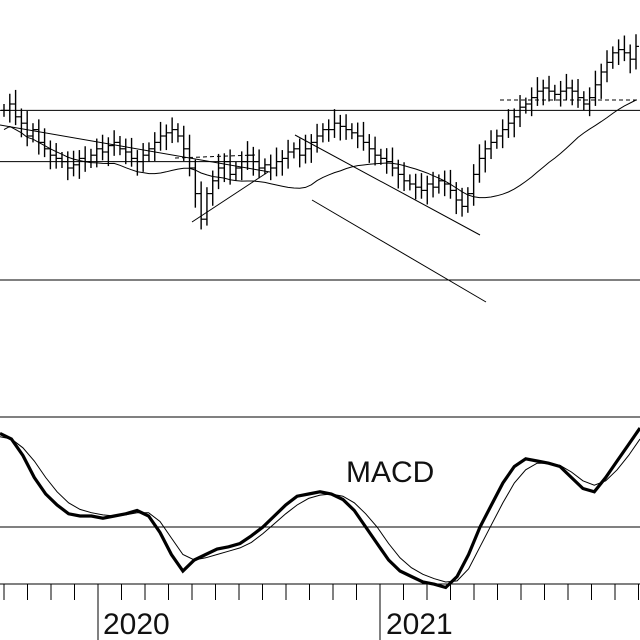  What do you see at coordinates (390, 472) in the screenshot?
I see `macd-title: MACD` at bounding box center [390, 472].